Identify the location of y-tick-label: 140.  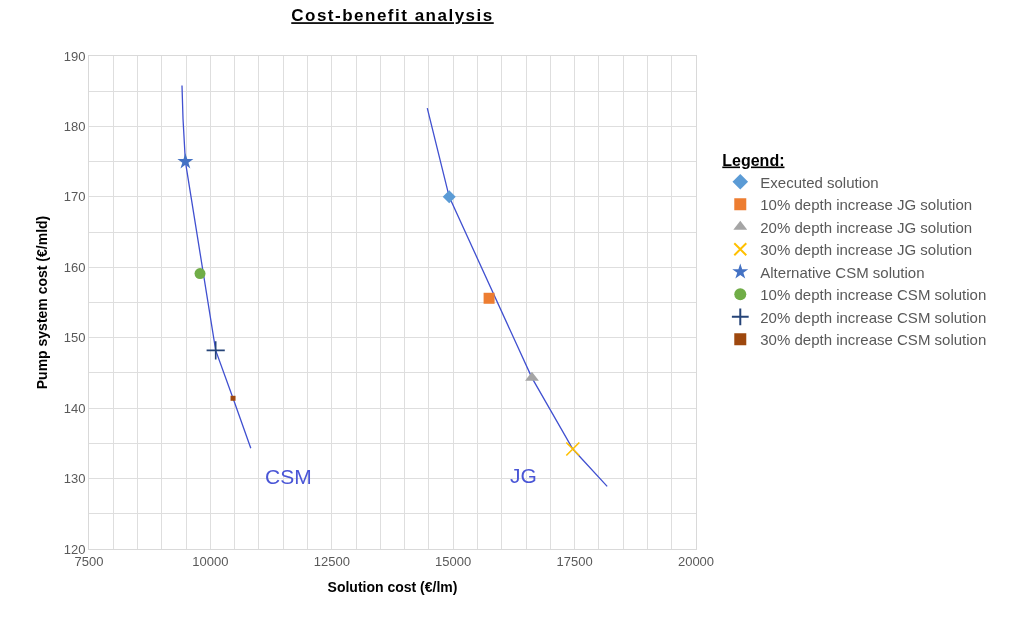
(74, 408).